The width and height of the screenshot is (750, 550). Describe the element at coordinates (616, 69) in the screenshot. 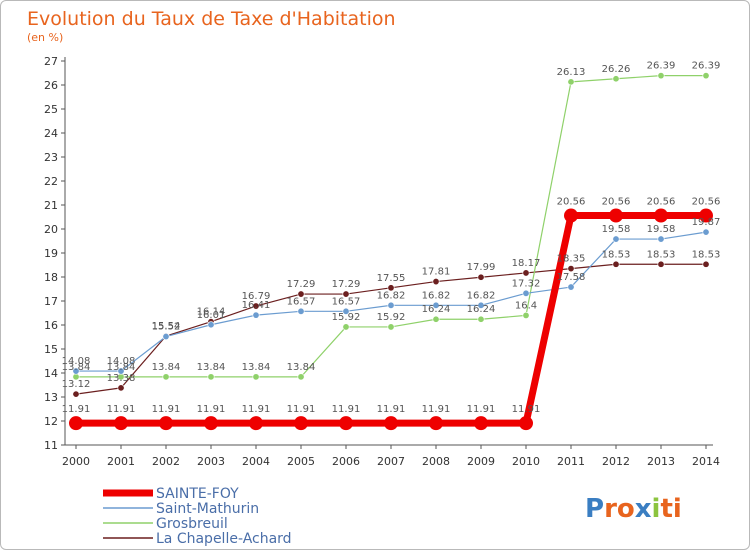

I see `data-label-2: 26.26` at that location.